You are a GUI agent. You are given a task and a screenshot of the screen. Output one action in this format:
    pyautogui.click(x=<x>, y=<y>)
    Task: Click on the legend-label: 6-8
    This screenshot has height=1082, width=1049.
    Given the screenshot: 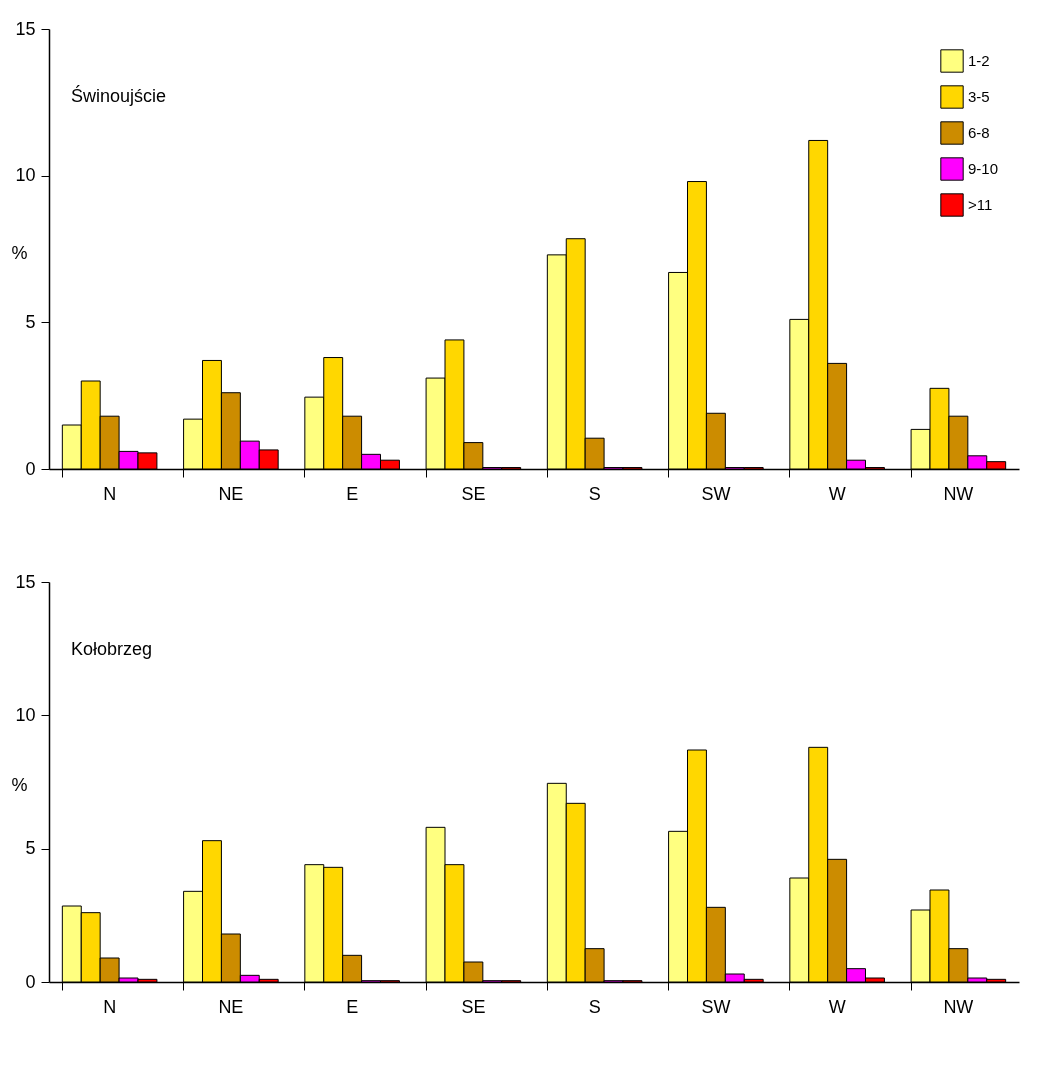 What is the action you would take?
    pyautogui.click(x=979, y=132)
    